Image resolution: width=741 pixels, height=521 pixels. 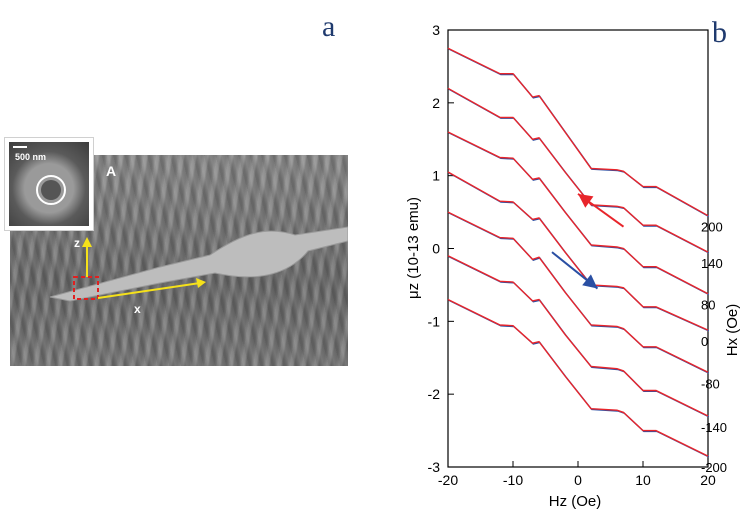 What do you see at coordinates (712, 227) in the screenshot?
I see `series-label: 200` at bounding box center [712, 227].